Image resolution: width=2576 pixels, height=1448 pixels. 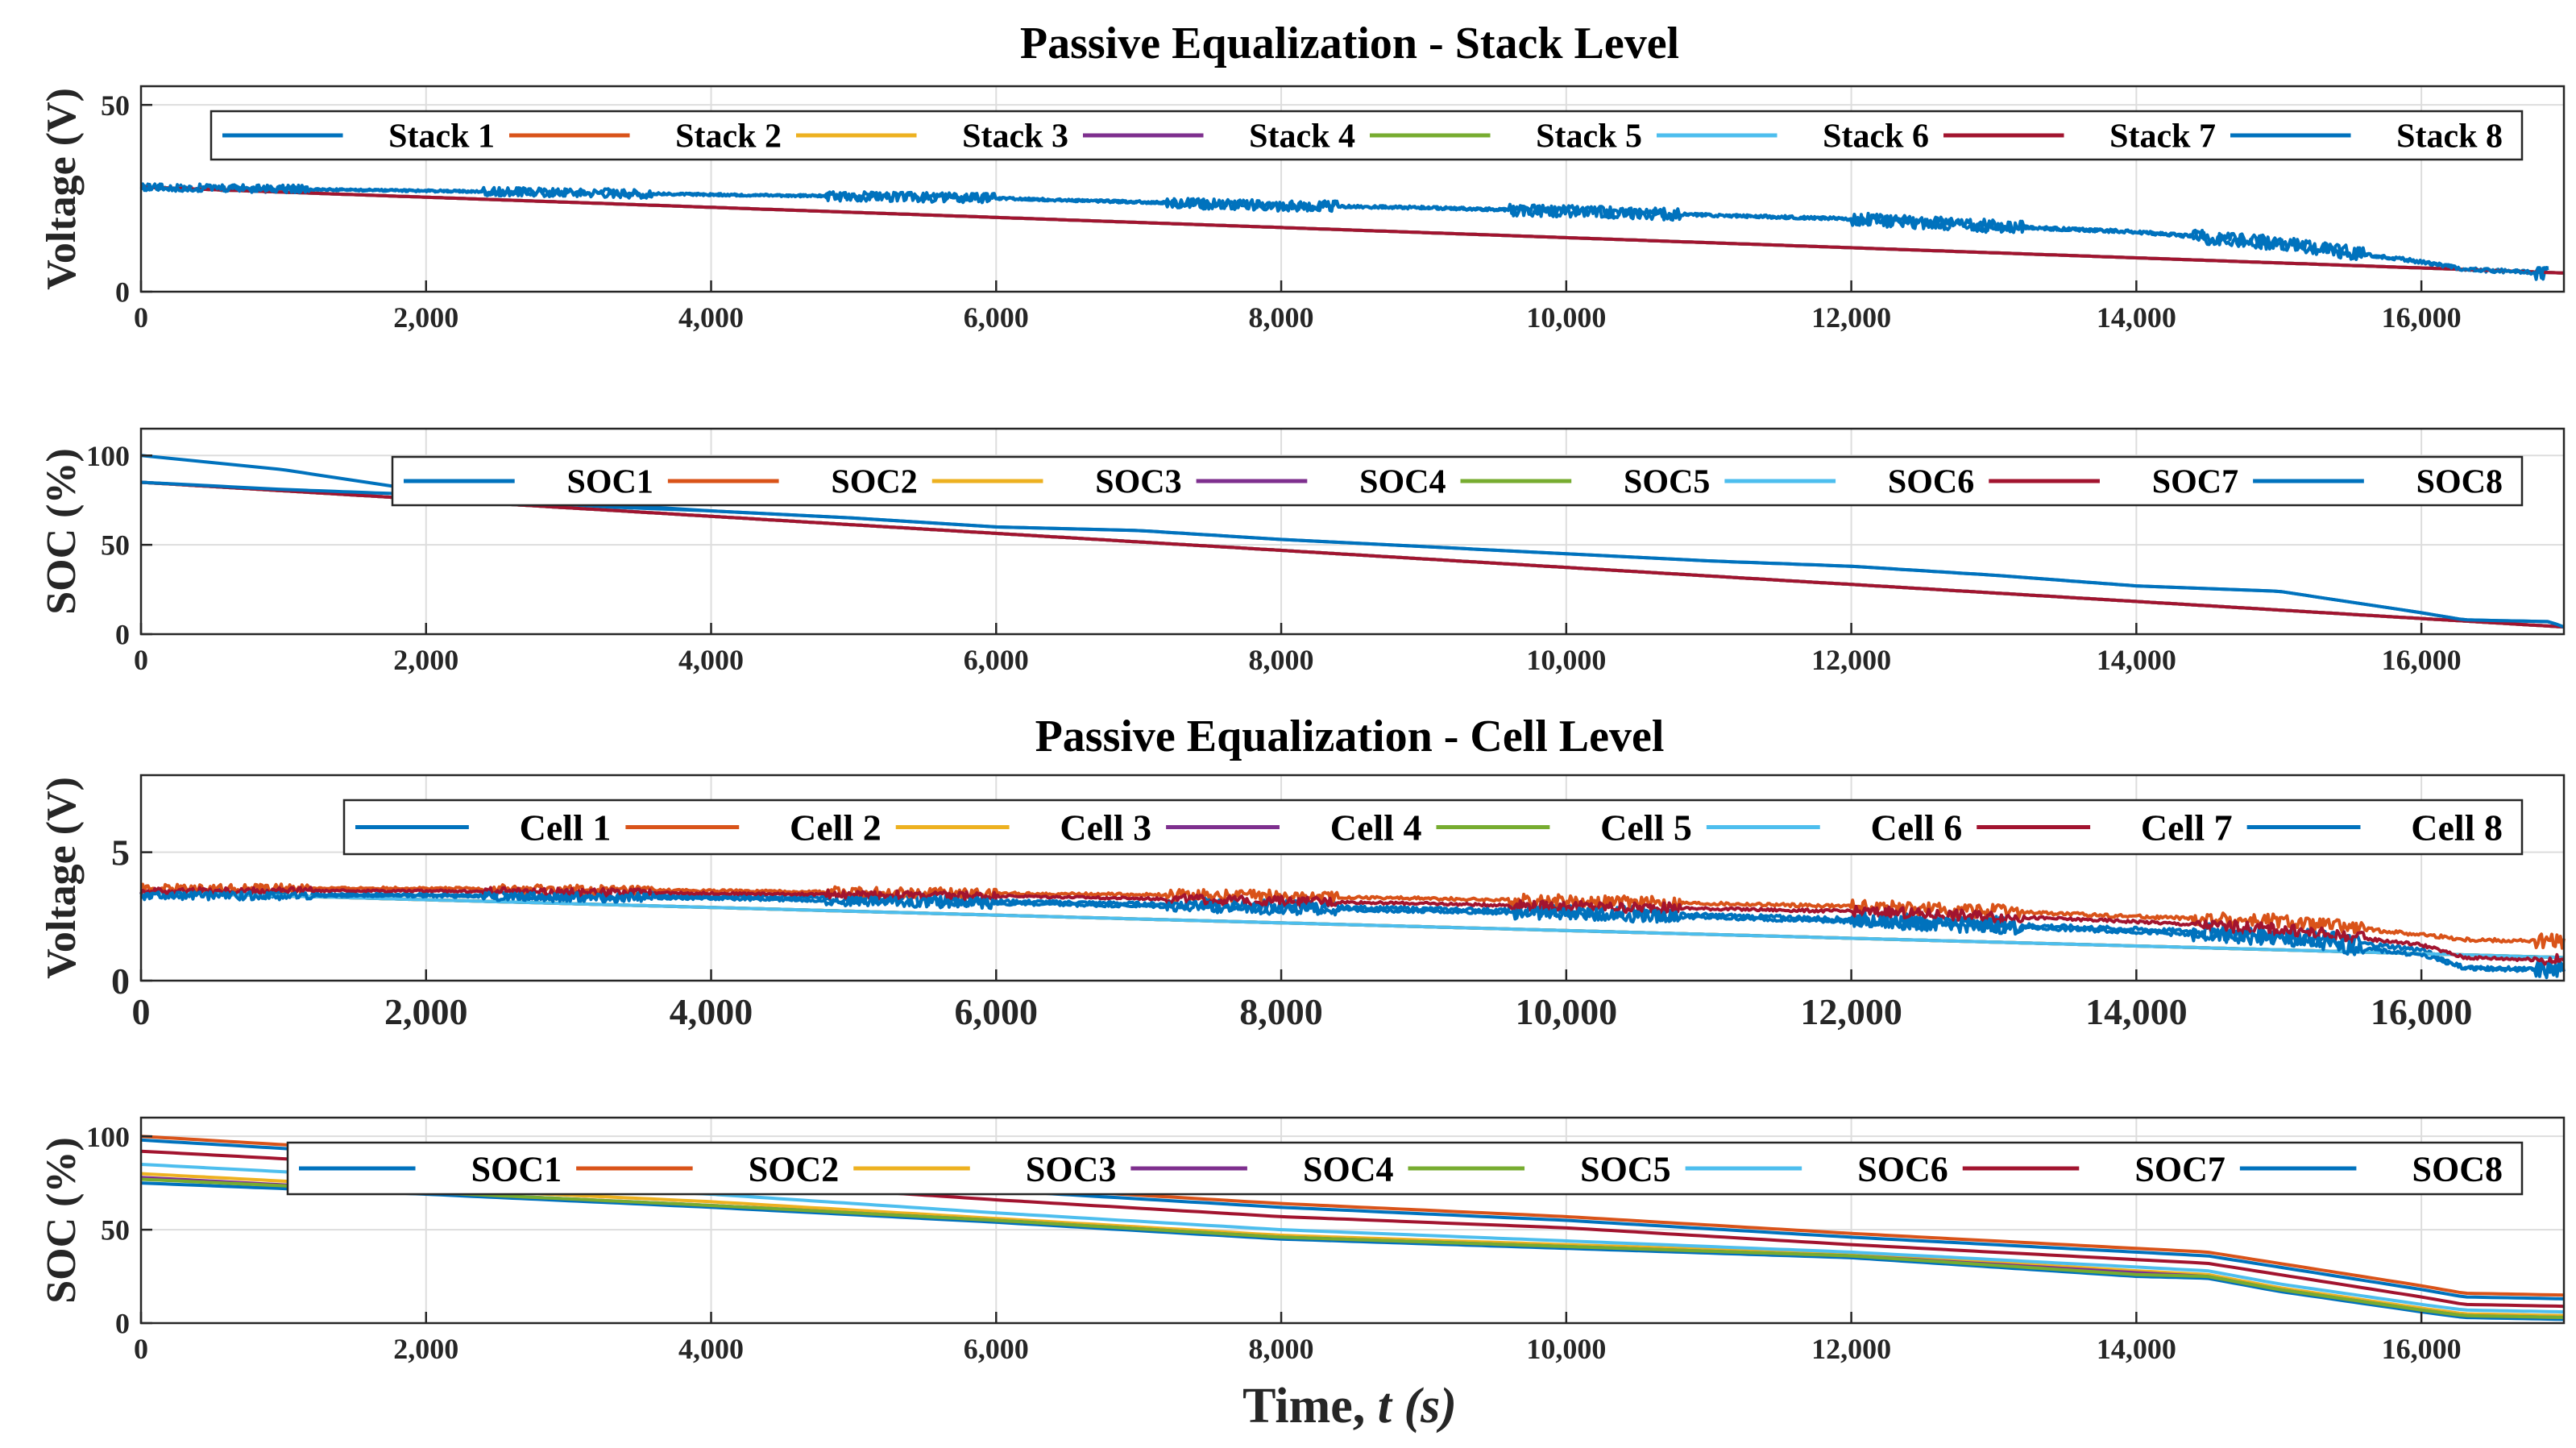 I want to click on legend-label: Cell 5, so click(x=1646, y=827).